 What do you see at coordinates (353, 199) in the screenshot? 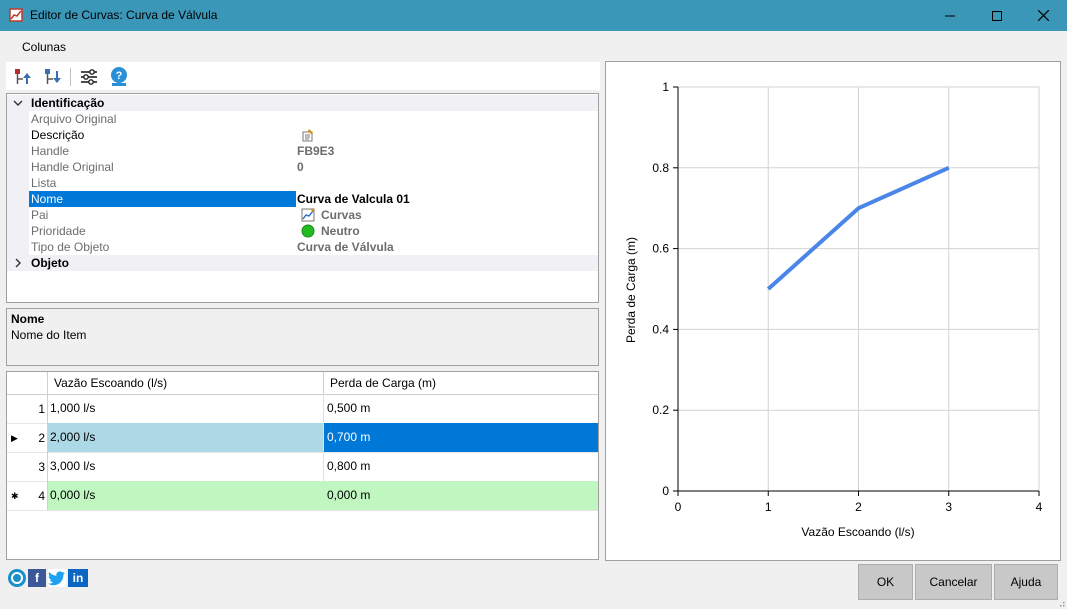
I see `property-value: Curva de Valcula 01` at bounding box center [353, 199].